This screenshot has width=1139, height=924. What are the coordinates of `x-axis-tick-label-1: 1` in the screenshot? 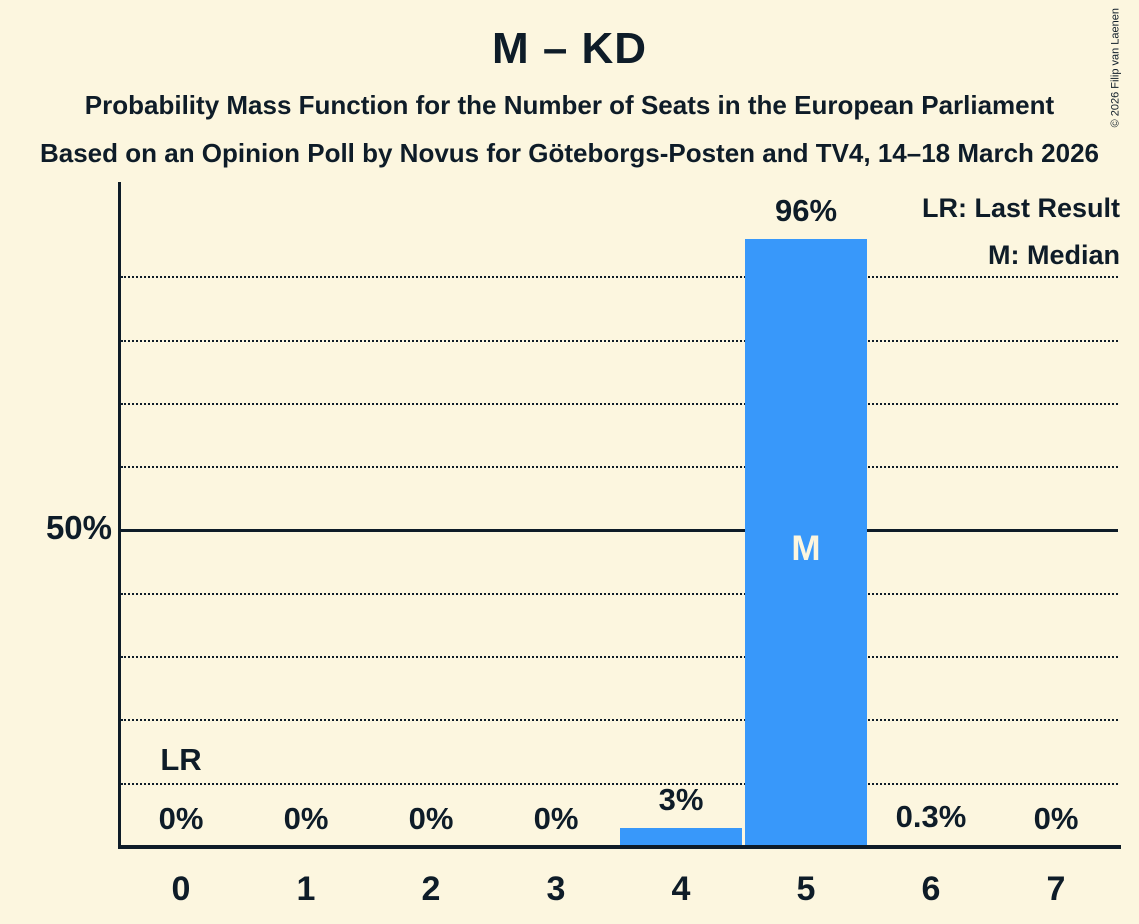 It's located at (306, 889).